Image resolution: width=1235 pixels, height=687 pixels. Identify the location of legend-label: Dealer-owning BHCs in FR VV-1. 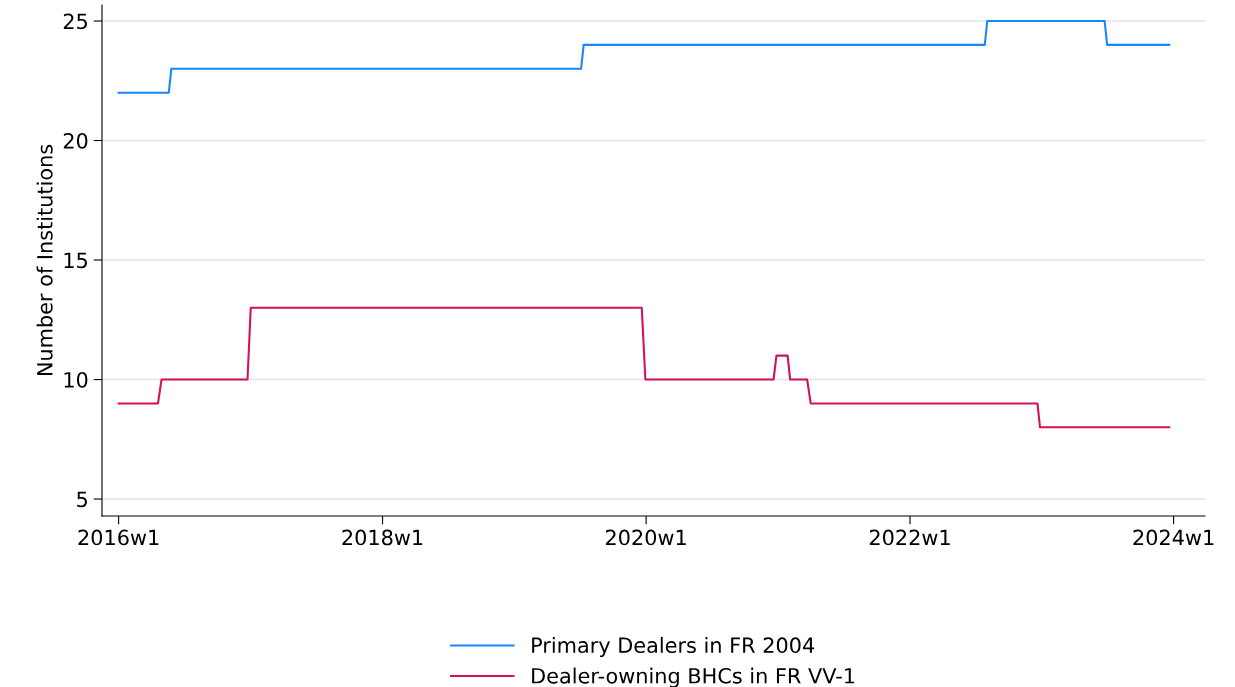
(693, 677).